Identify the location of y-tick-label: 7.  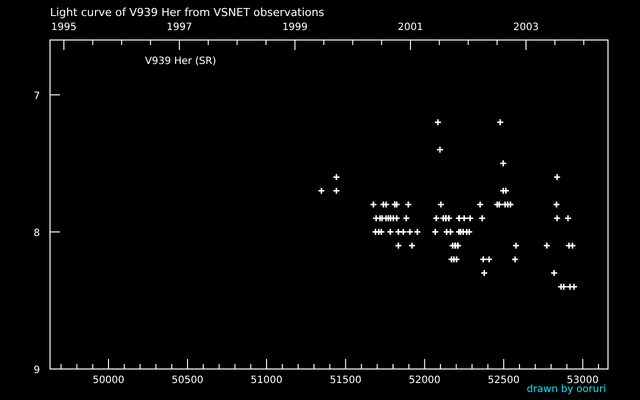
(37, 96).